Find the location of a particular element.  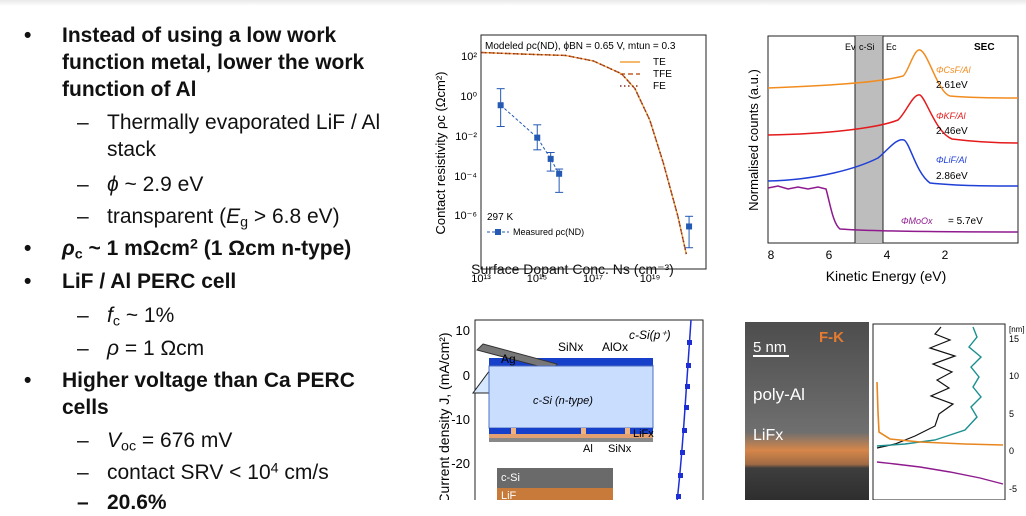

element-tag: F-K is located at coordinates (831, 337).